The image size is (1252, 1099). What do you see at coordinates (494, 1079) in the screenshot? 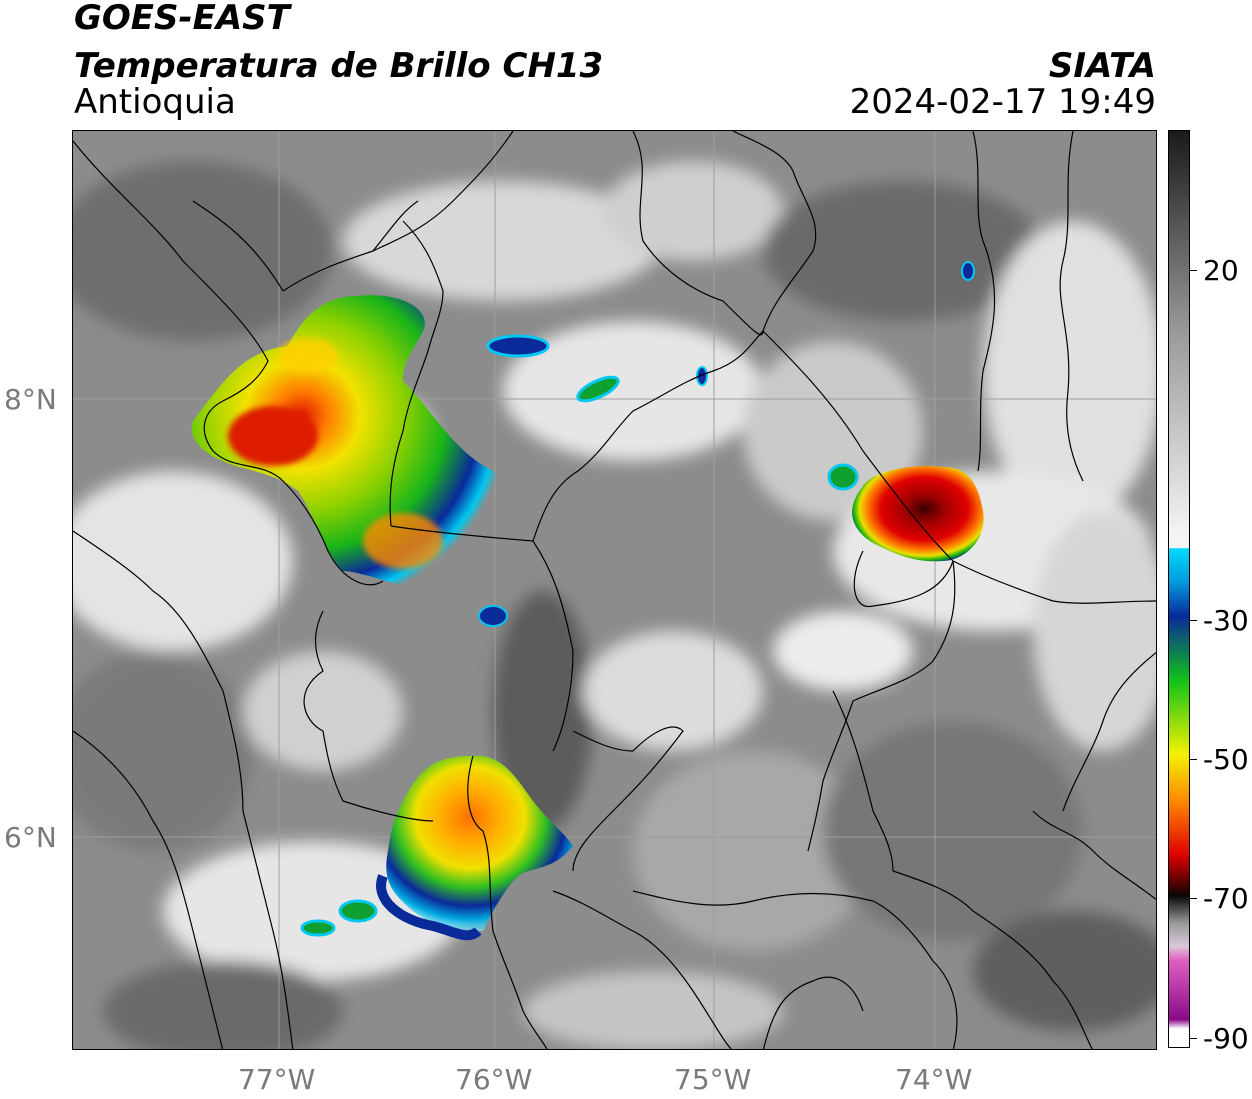
I see `lon-label-76w: 76°W` at bounding box center [494, 1079].